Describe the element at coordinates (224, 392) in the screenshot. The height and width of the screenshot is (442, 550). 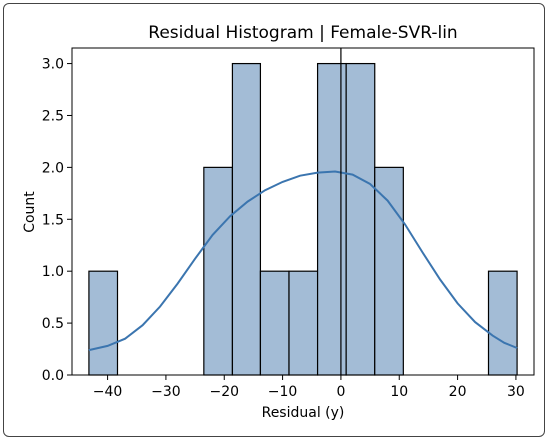
I see `x-tick-label: −20` at that location.